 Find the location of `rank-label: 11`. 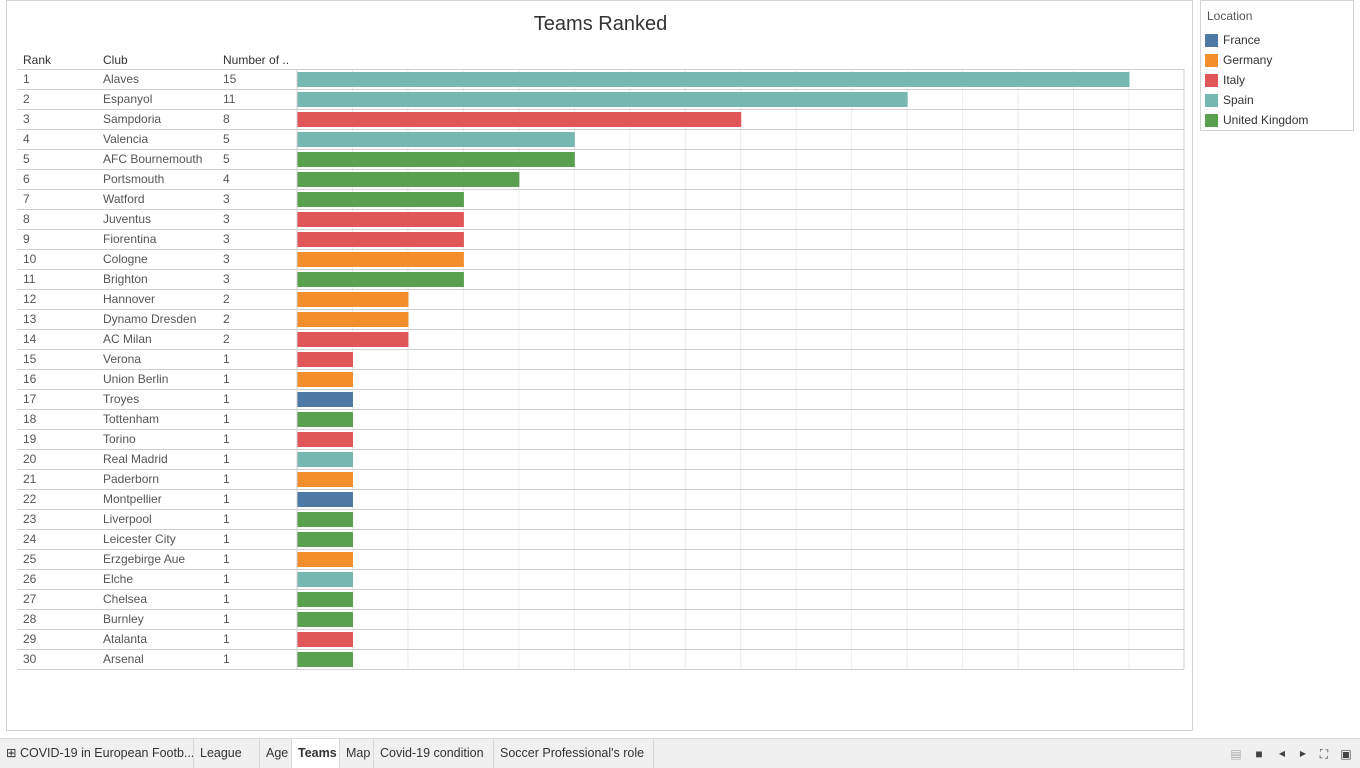

rank-label: 11 is located at coordinates (29, 279).